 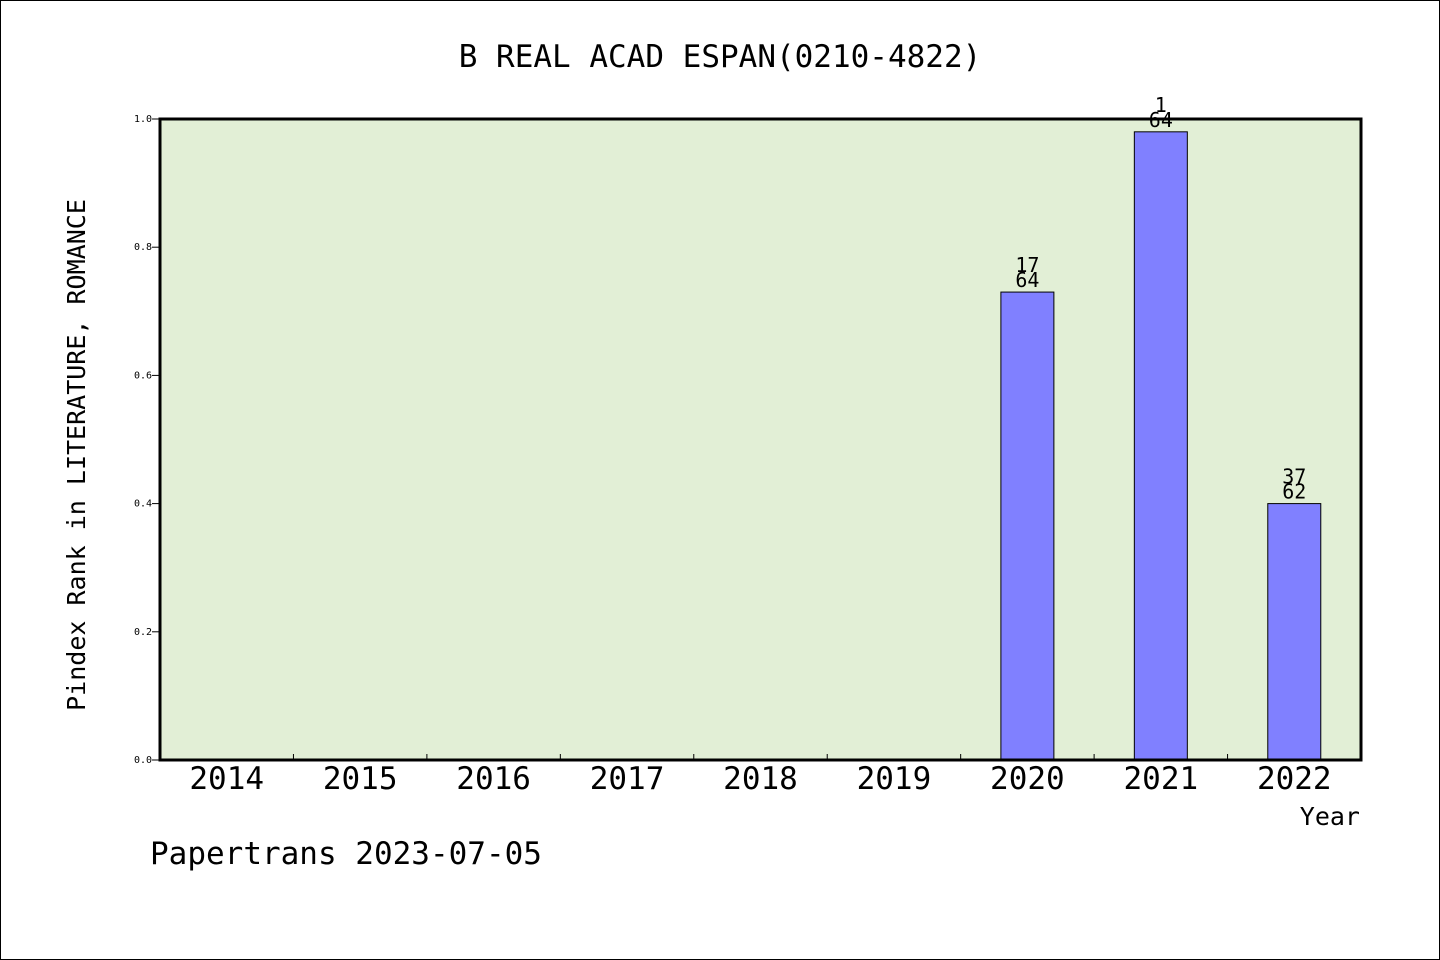 What do you see at coordinates (143, 760) in the screenshot?
I see `y-tick-label: 0.0` at bounding box center [143, 760].